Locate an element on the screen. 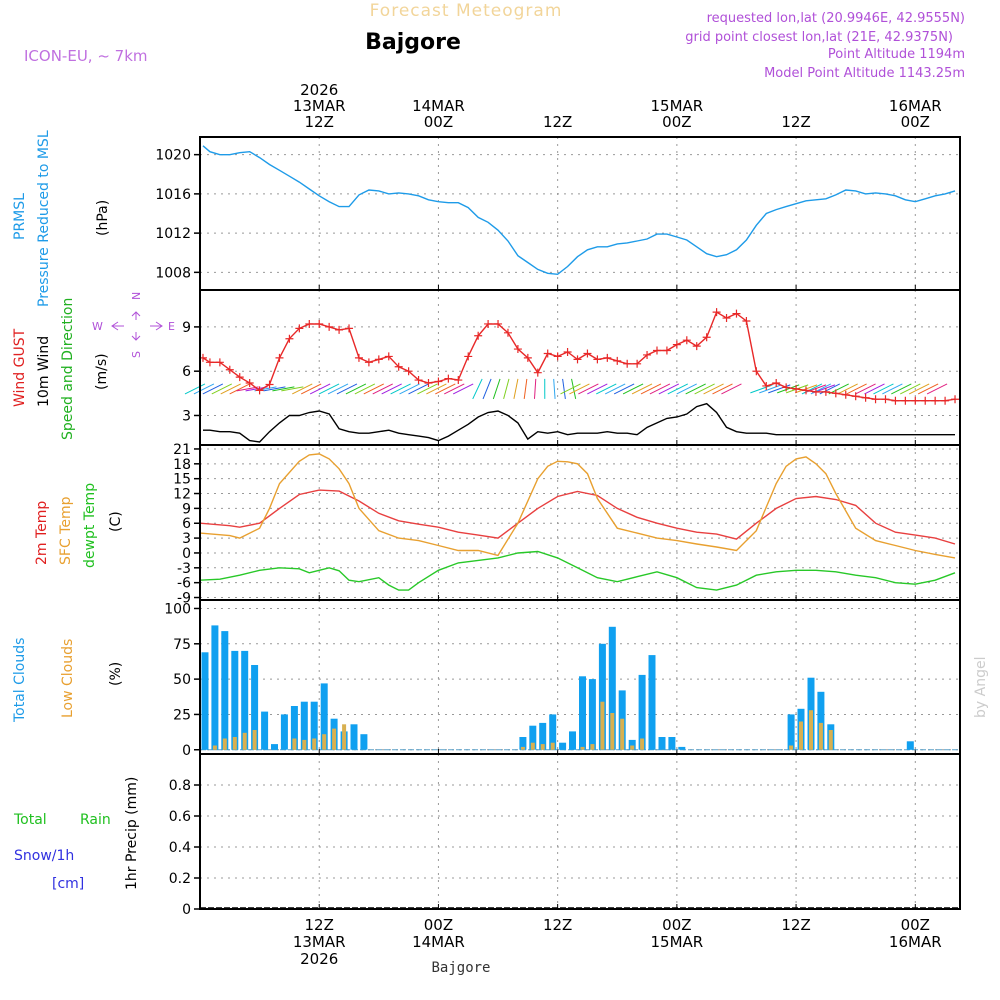 This screenshot has height=1000, width=1000. precip-y-tick-label: 0.2 is located at coordinates (180, 879).